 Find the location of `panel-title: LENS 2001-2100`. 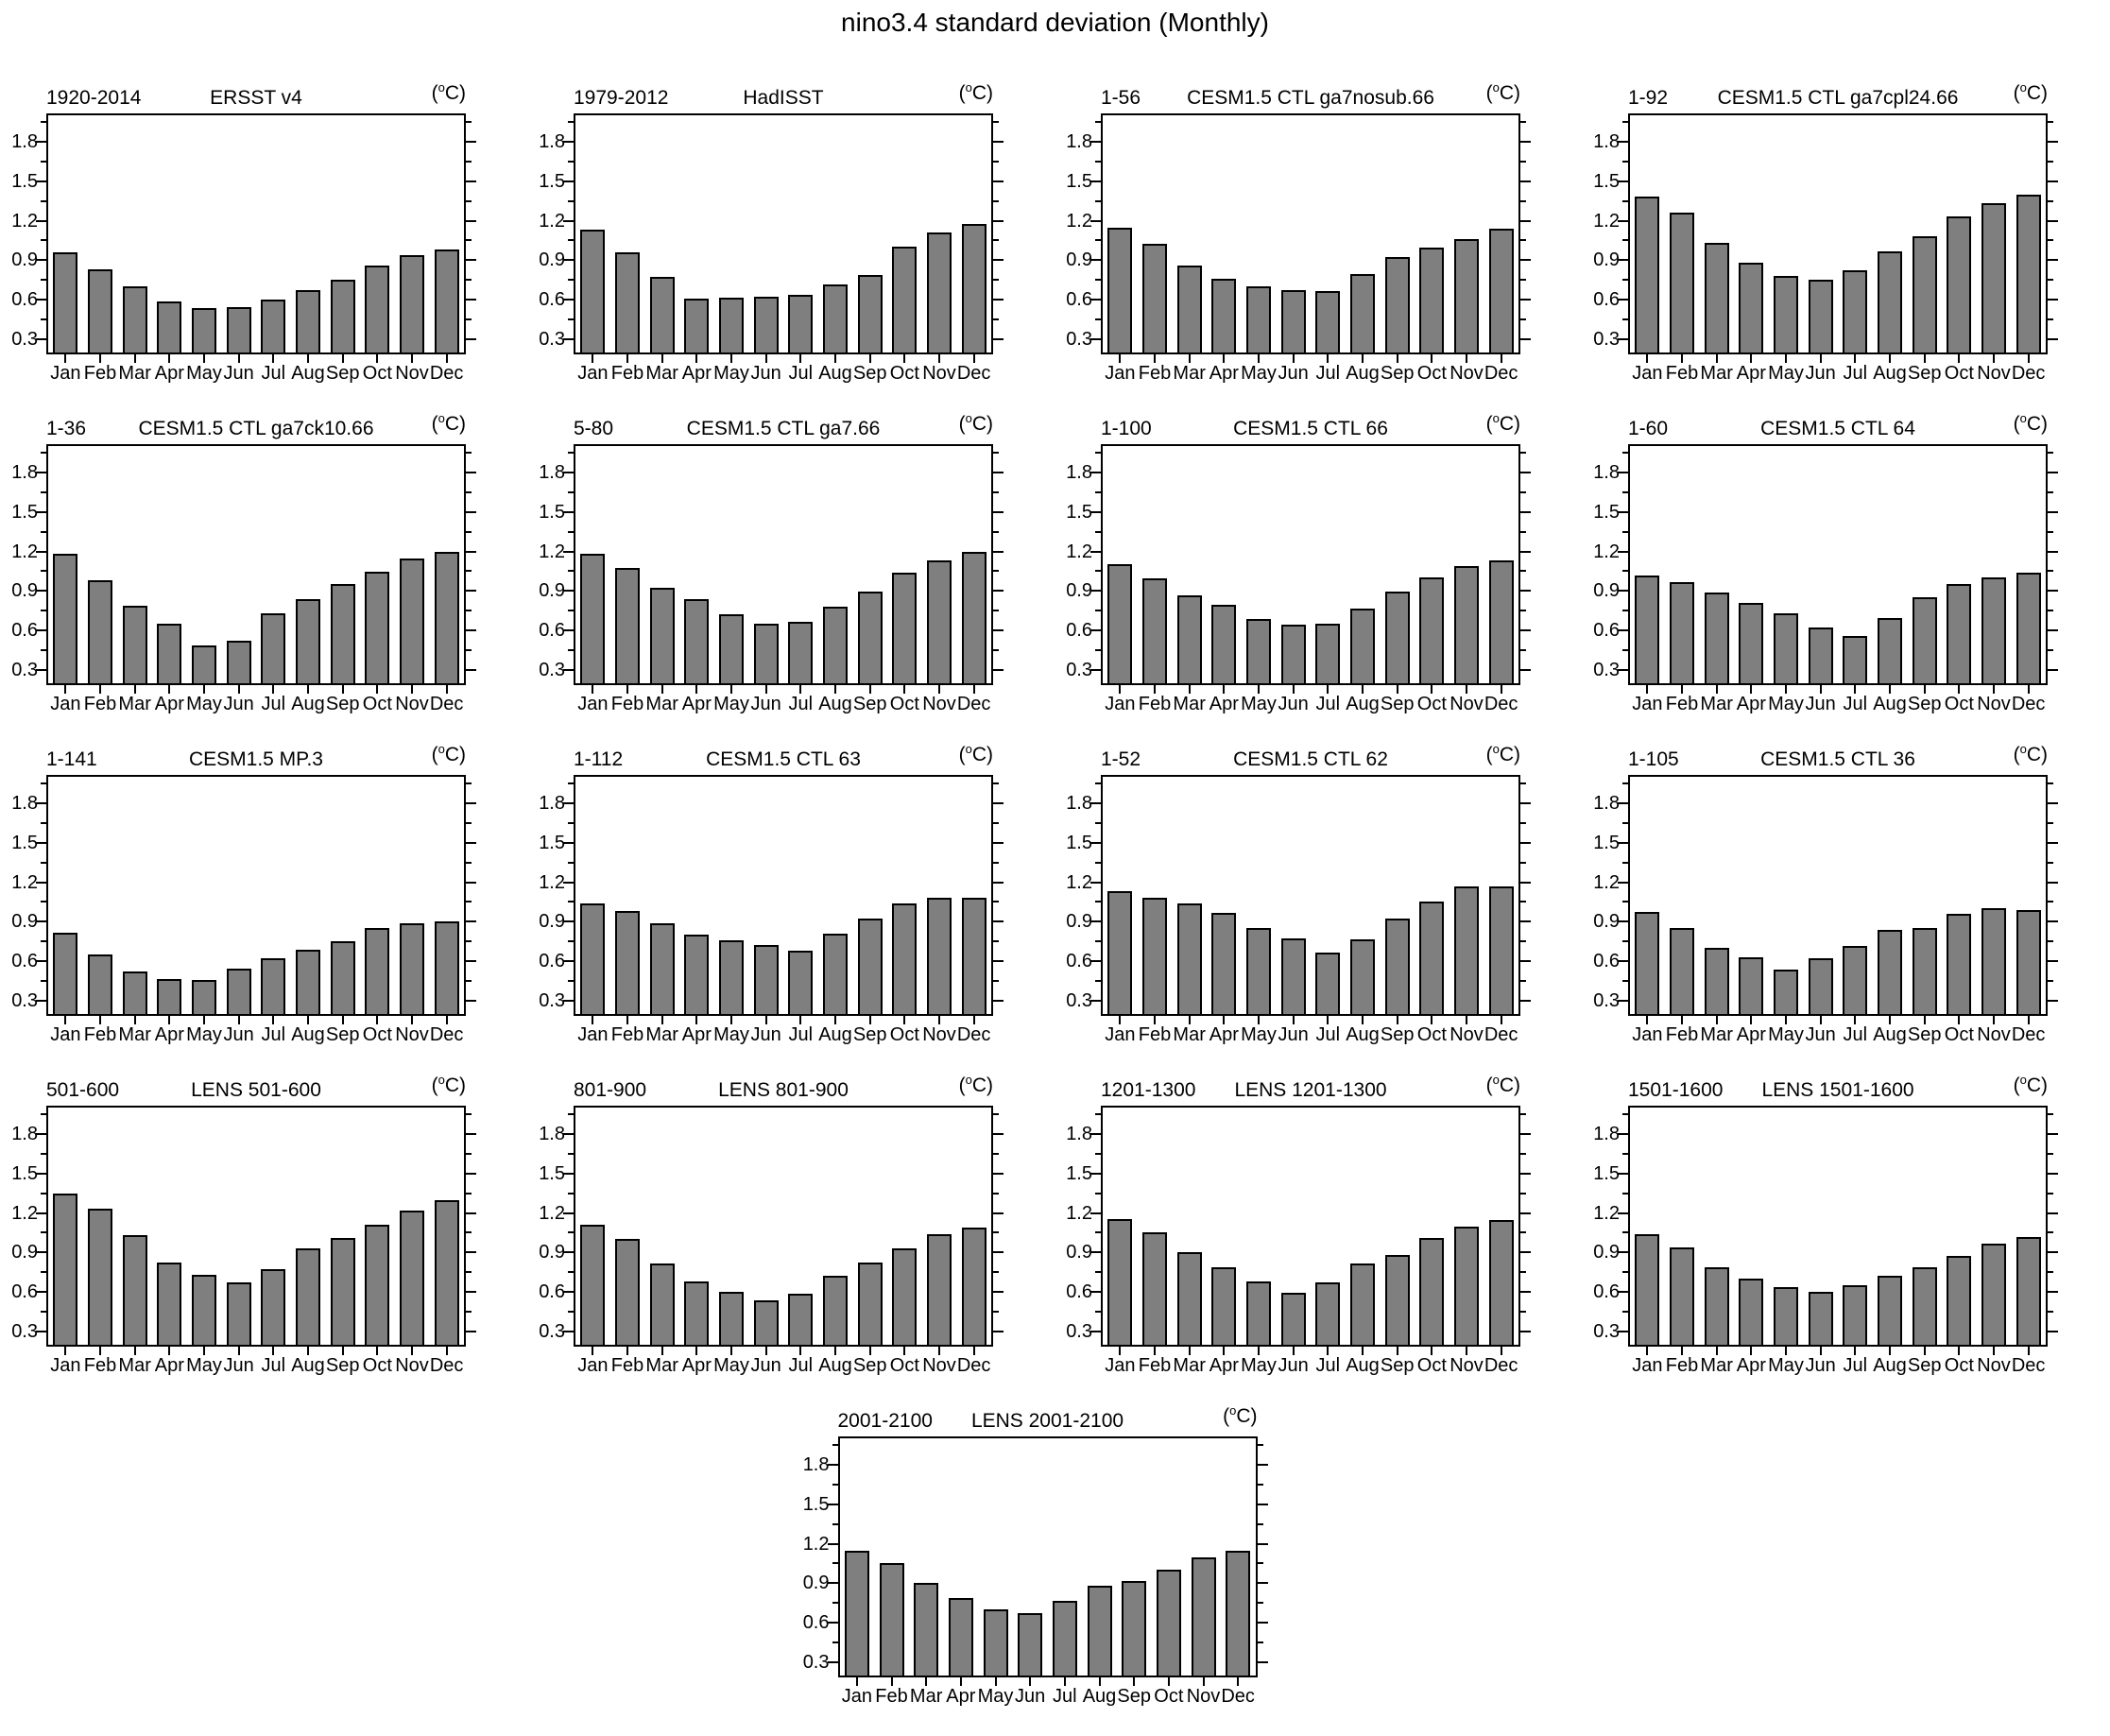

panel-title: LENS 2001-2100 is located at coordinates (1047, 1421).